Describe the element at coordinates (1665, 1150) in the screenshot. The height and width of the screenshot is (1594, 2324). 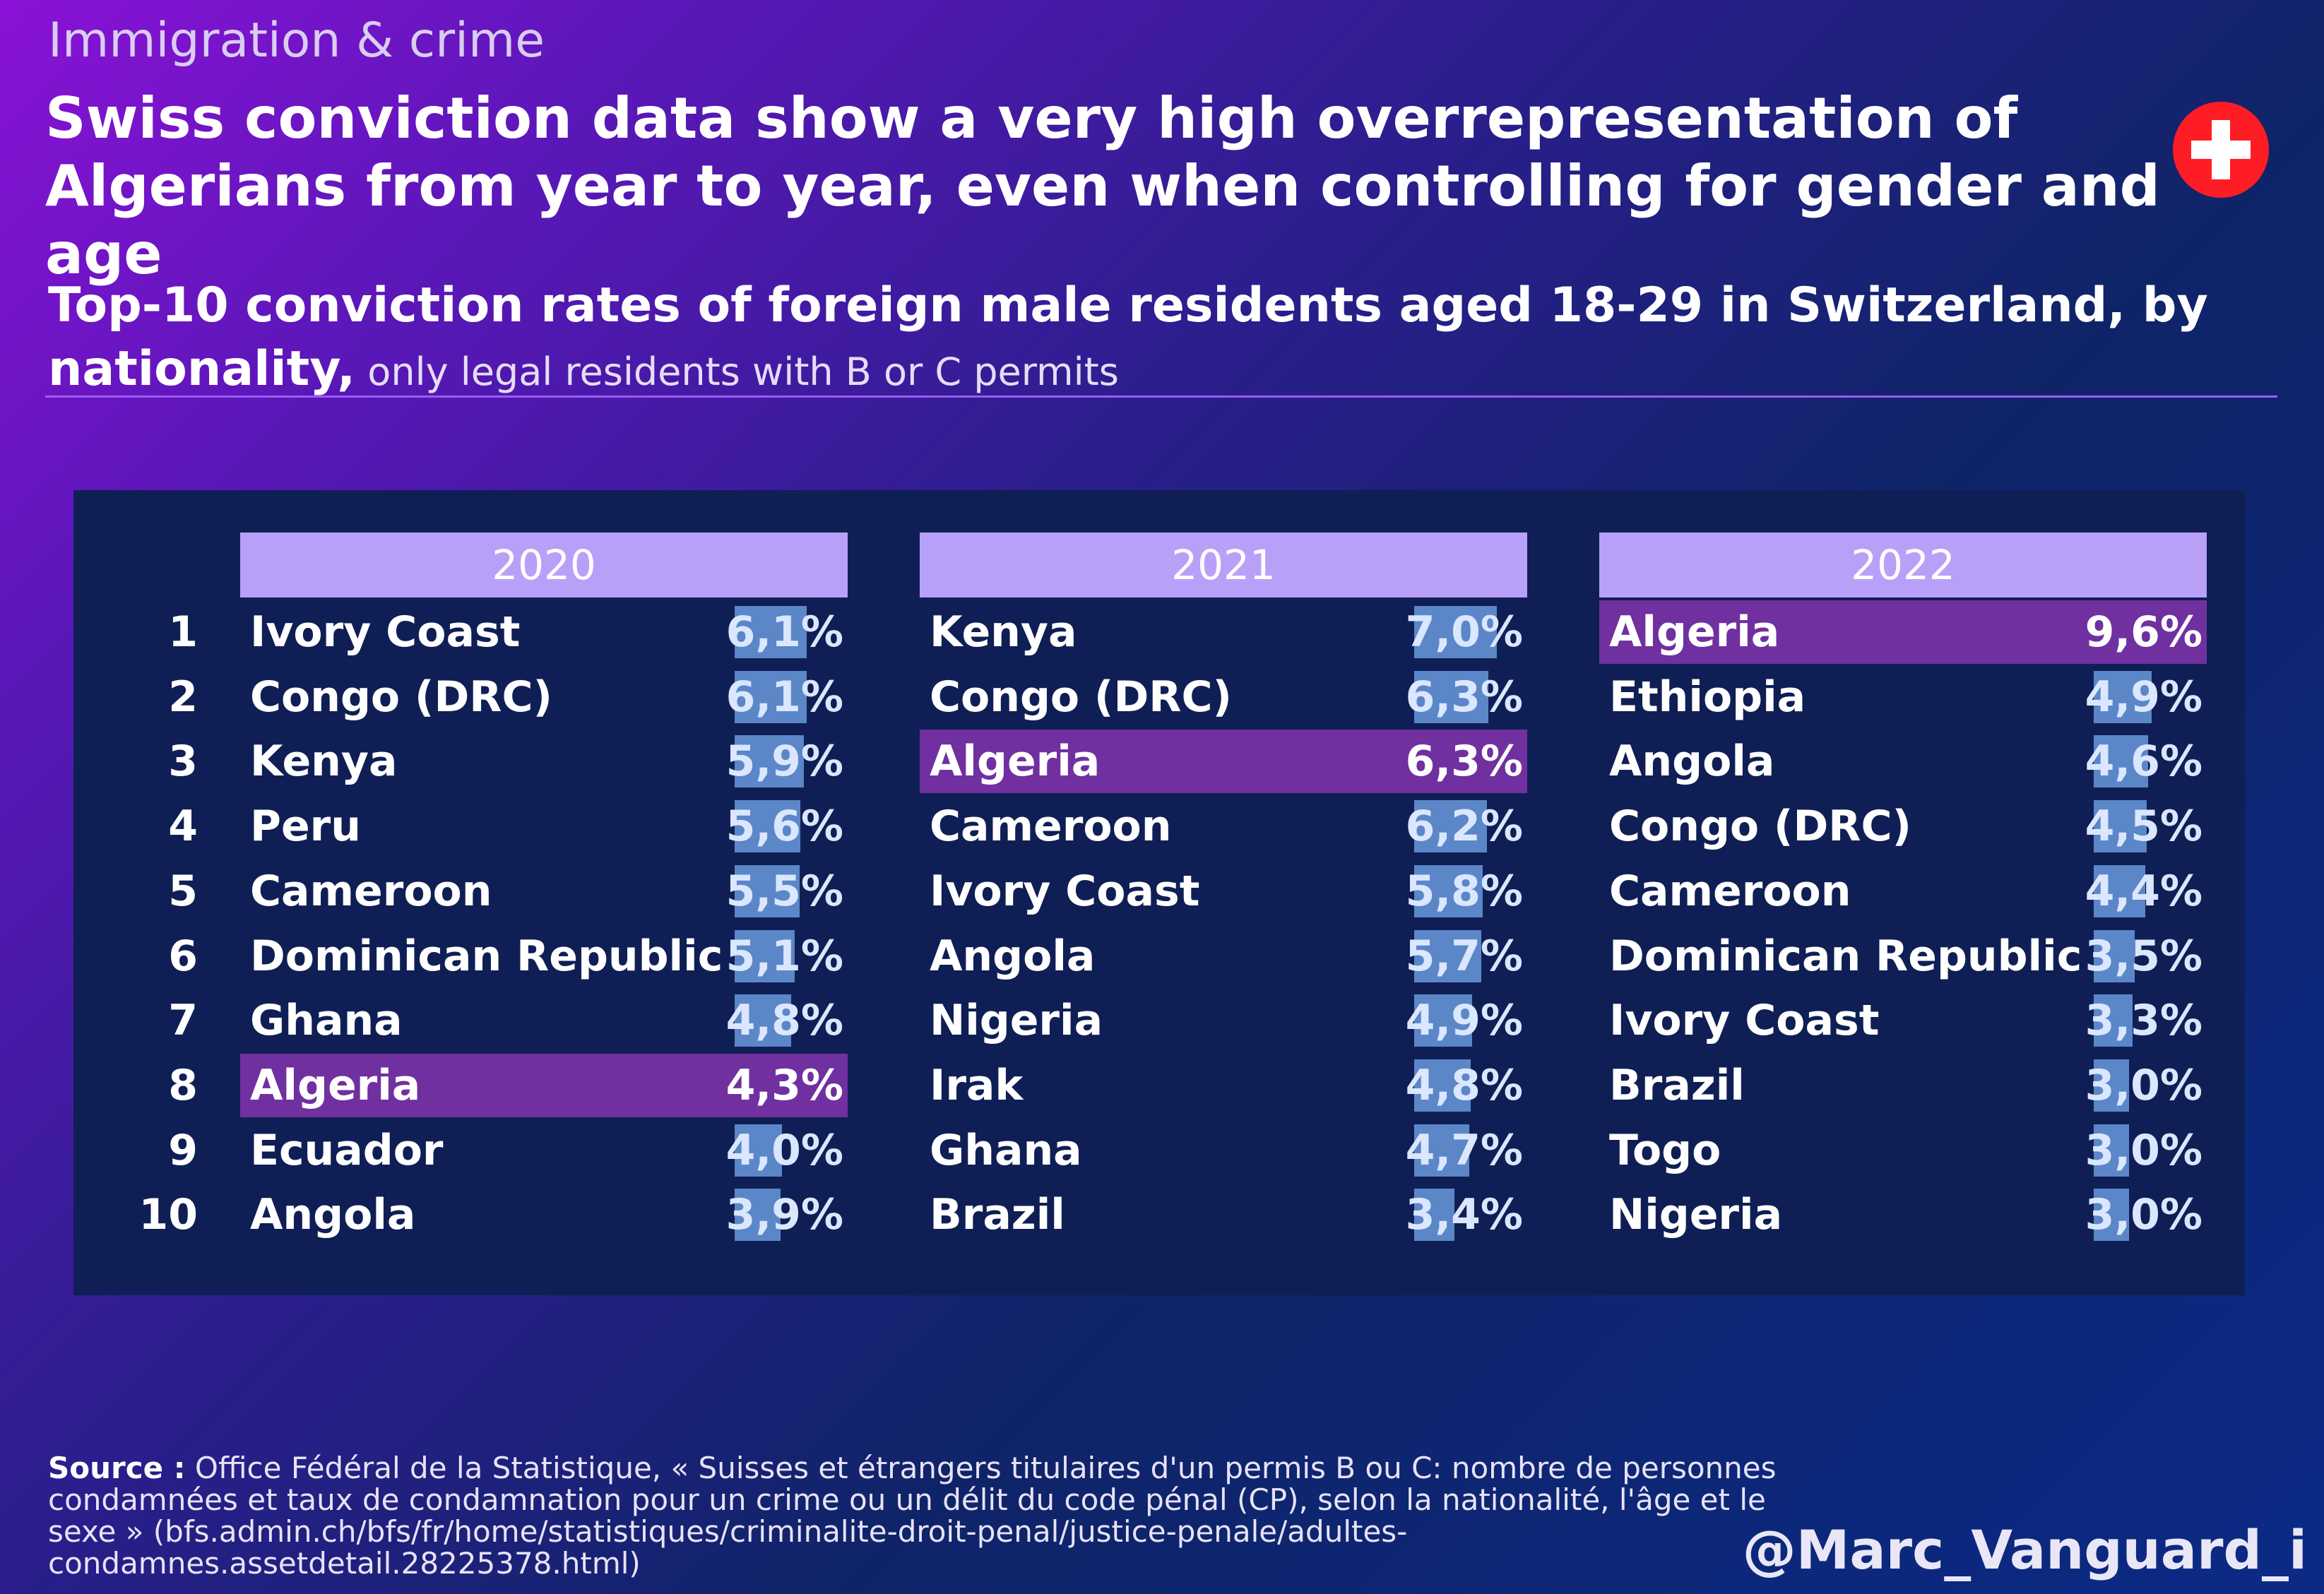
I see `country-name: Togo` at that location.